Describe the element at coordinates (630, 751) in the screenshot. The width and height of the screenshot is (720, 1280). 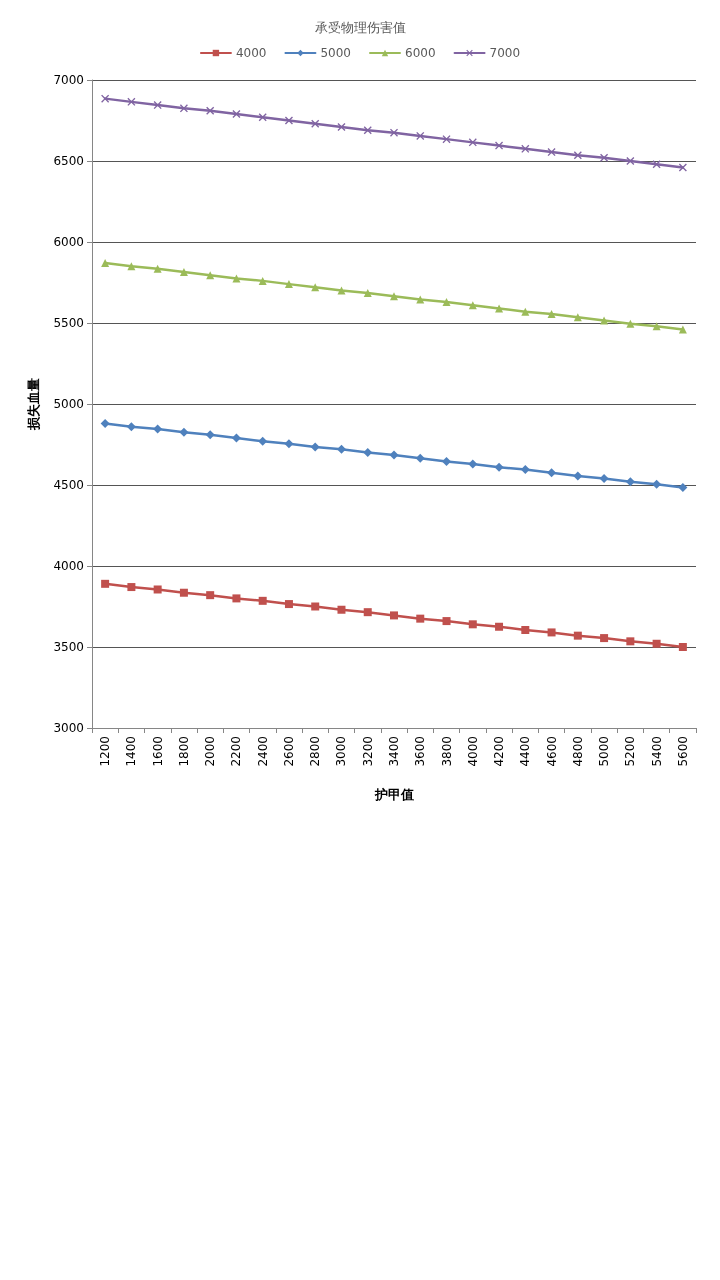
I see `x-tick-label: 5200` at that location.